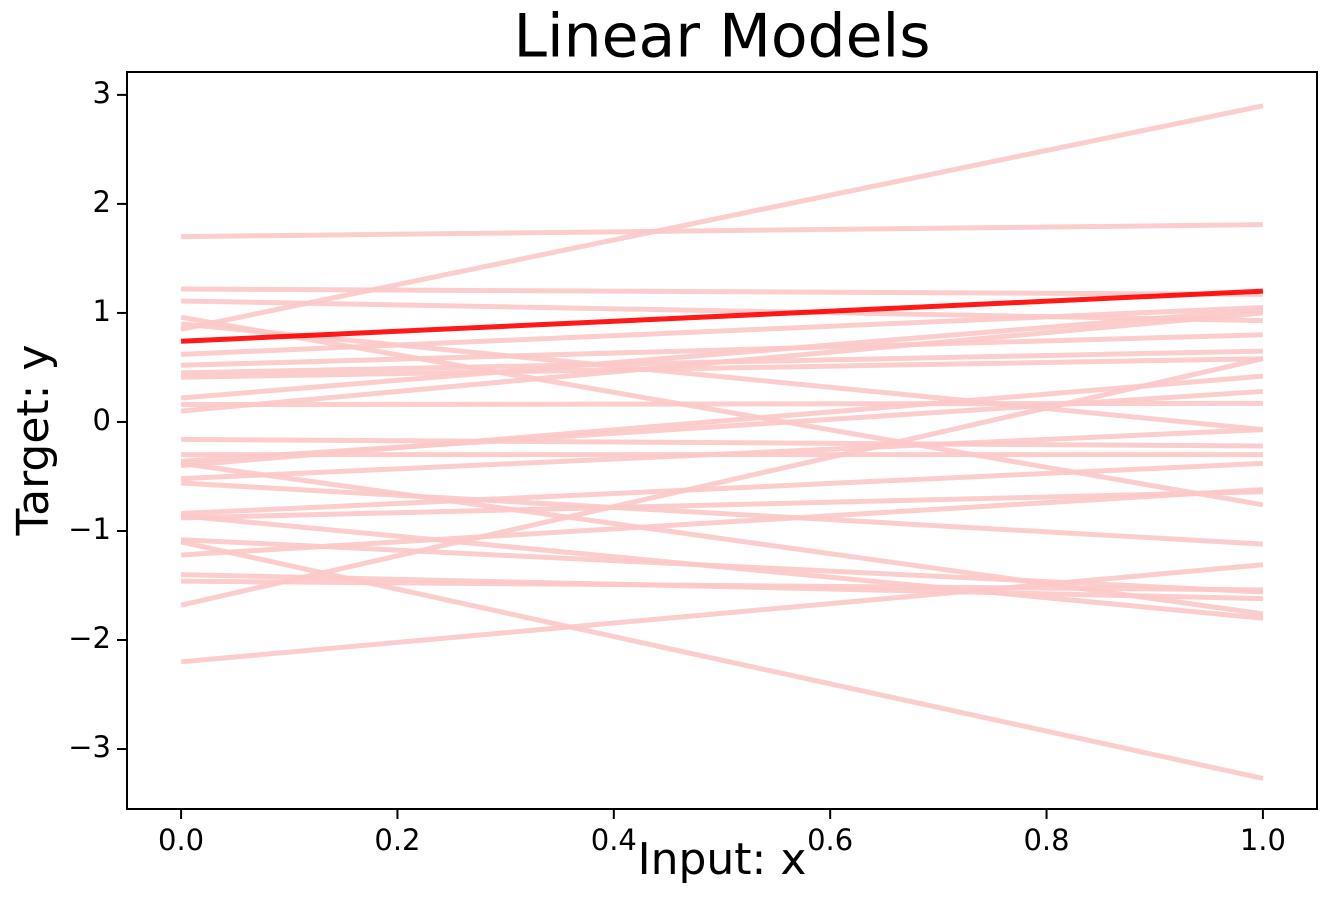  Describe the element at coordinates (722, 859) in the screenshot. I see `x-axis-label: Input: x` at that location.